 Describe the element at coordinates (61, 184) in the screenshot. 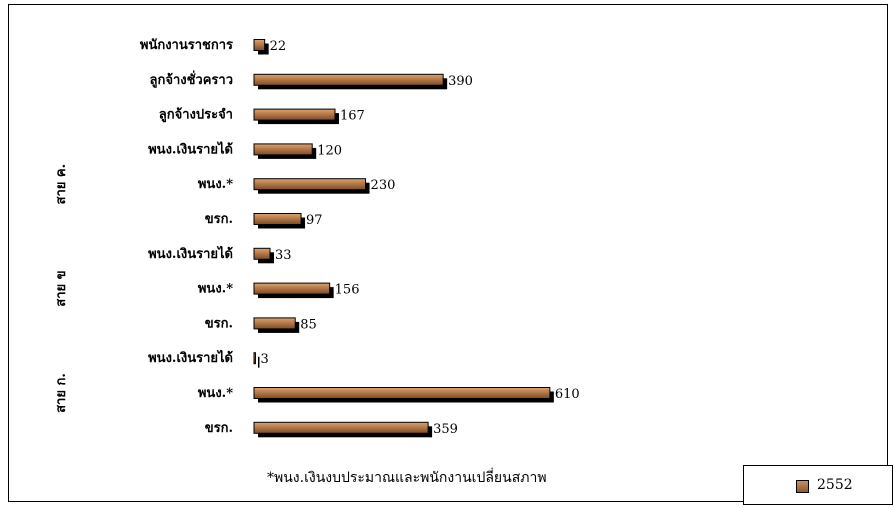

I see `group-label: สาย ค.` at that location.